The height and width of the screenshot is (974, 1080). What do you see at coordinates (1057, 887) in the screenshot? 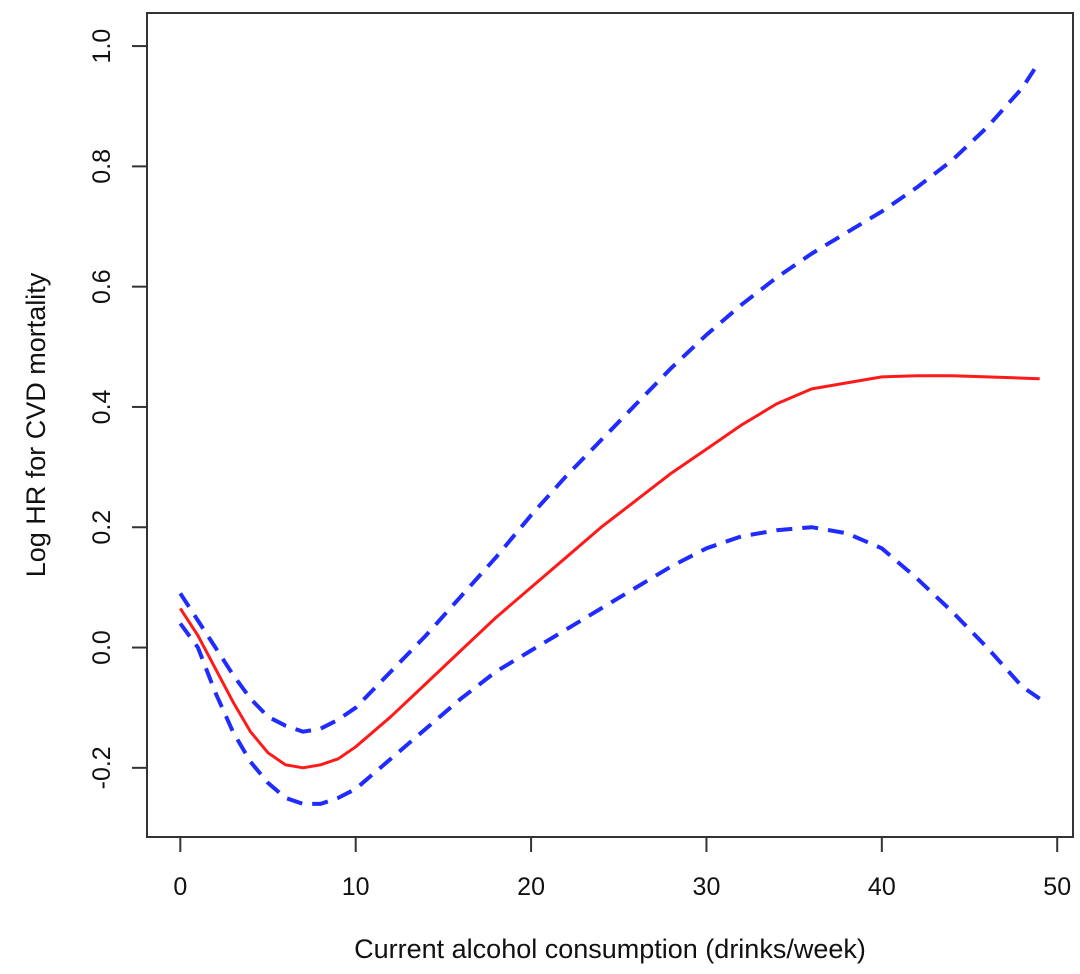
I see `x-tick-label: 50` at bounding box center [1057, 887].